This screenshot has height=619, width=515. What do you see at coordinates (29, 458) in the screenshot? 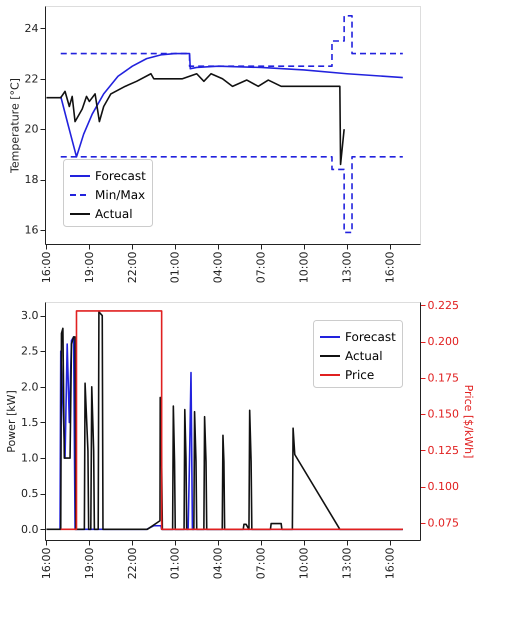
I see `y-tick-label: 1.0` at bounding box center [29, 458].